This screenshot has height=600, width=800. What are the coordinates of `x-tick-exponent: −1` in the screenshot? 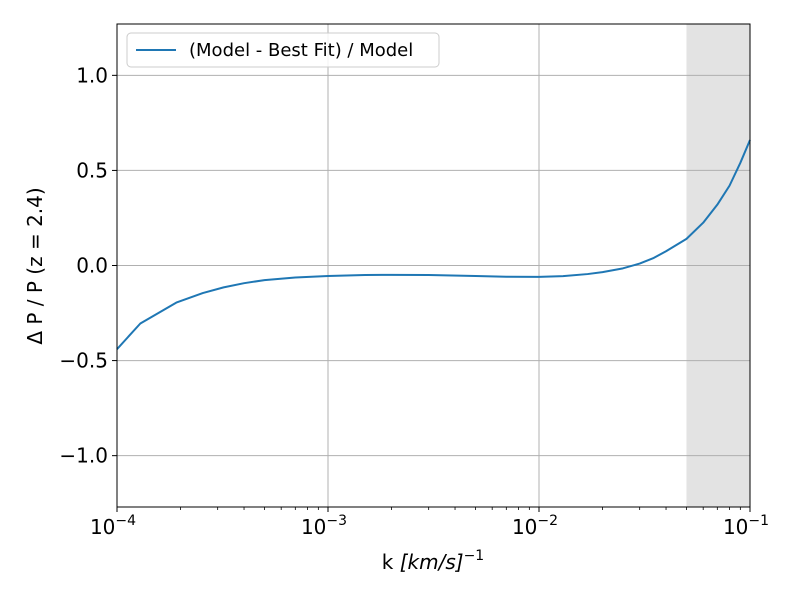 It's located at (758, 521).